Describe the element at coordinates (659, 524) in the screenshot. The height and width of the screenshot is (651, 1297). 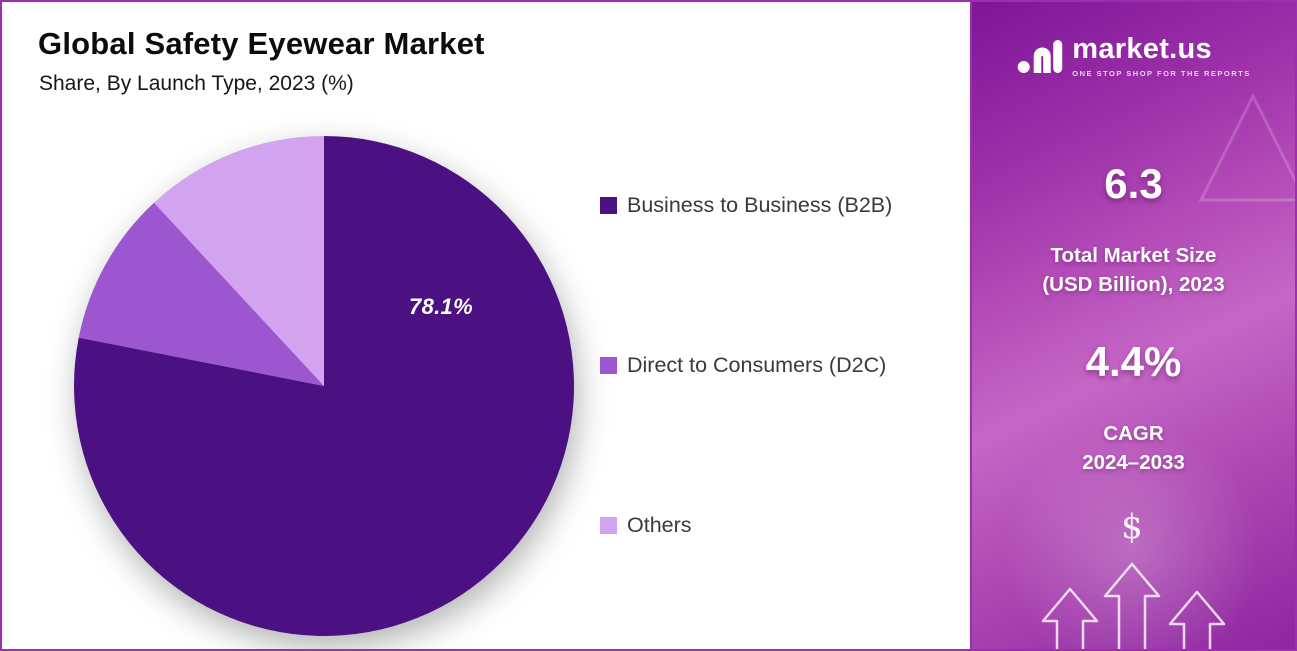
I see `legend-label-others: Others` at that location.